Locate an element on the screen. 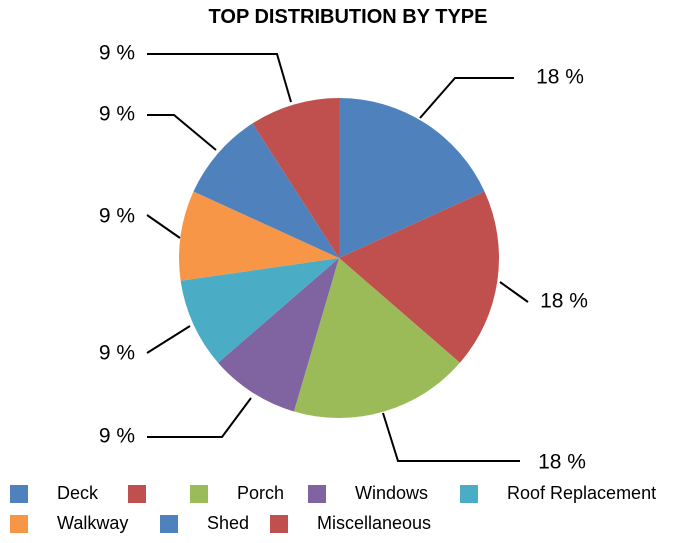 This screenshot has width=696, height=543. pie-slice-unnamed is located at coordinates (419, 277).